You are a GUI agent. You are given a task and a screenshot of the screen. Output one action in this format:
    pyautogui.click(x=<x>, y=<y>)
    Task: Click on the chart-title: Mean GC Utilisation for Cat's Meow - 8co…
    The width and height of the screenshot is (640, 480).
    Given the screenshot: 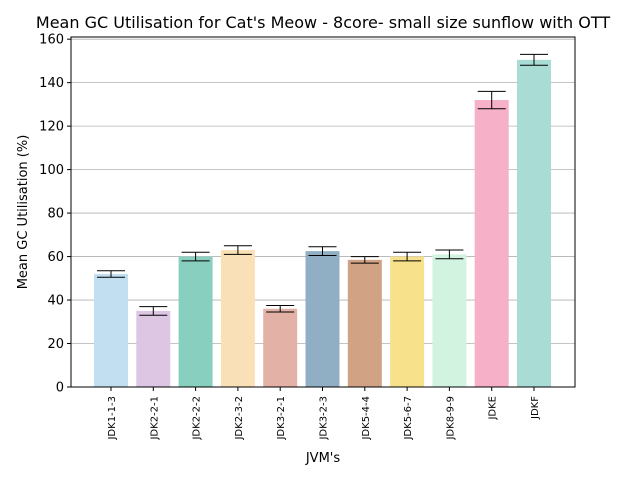 What is the action you would take?
    pyautogui.click(x=323, y=22)
    